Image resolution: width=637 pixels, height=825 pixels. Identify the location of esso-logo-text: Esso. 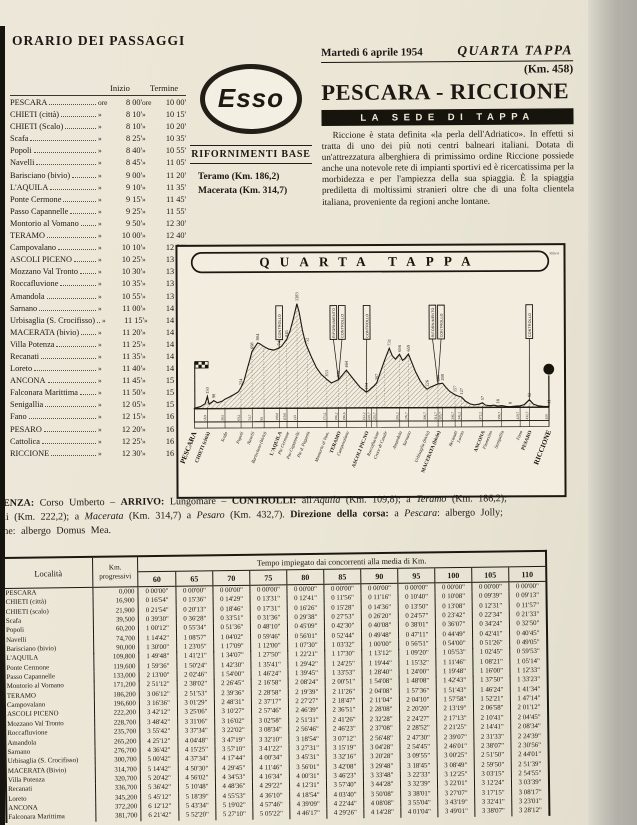
(251, 97).